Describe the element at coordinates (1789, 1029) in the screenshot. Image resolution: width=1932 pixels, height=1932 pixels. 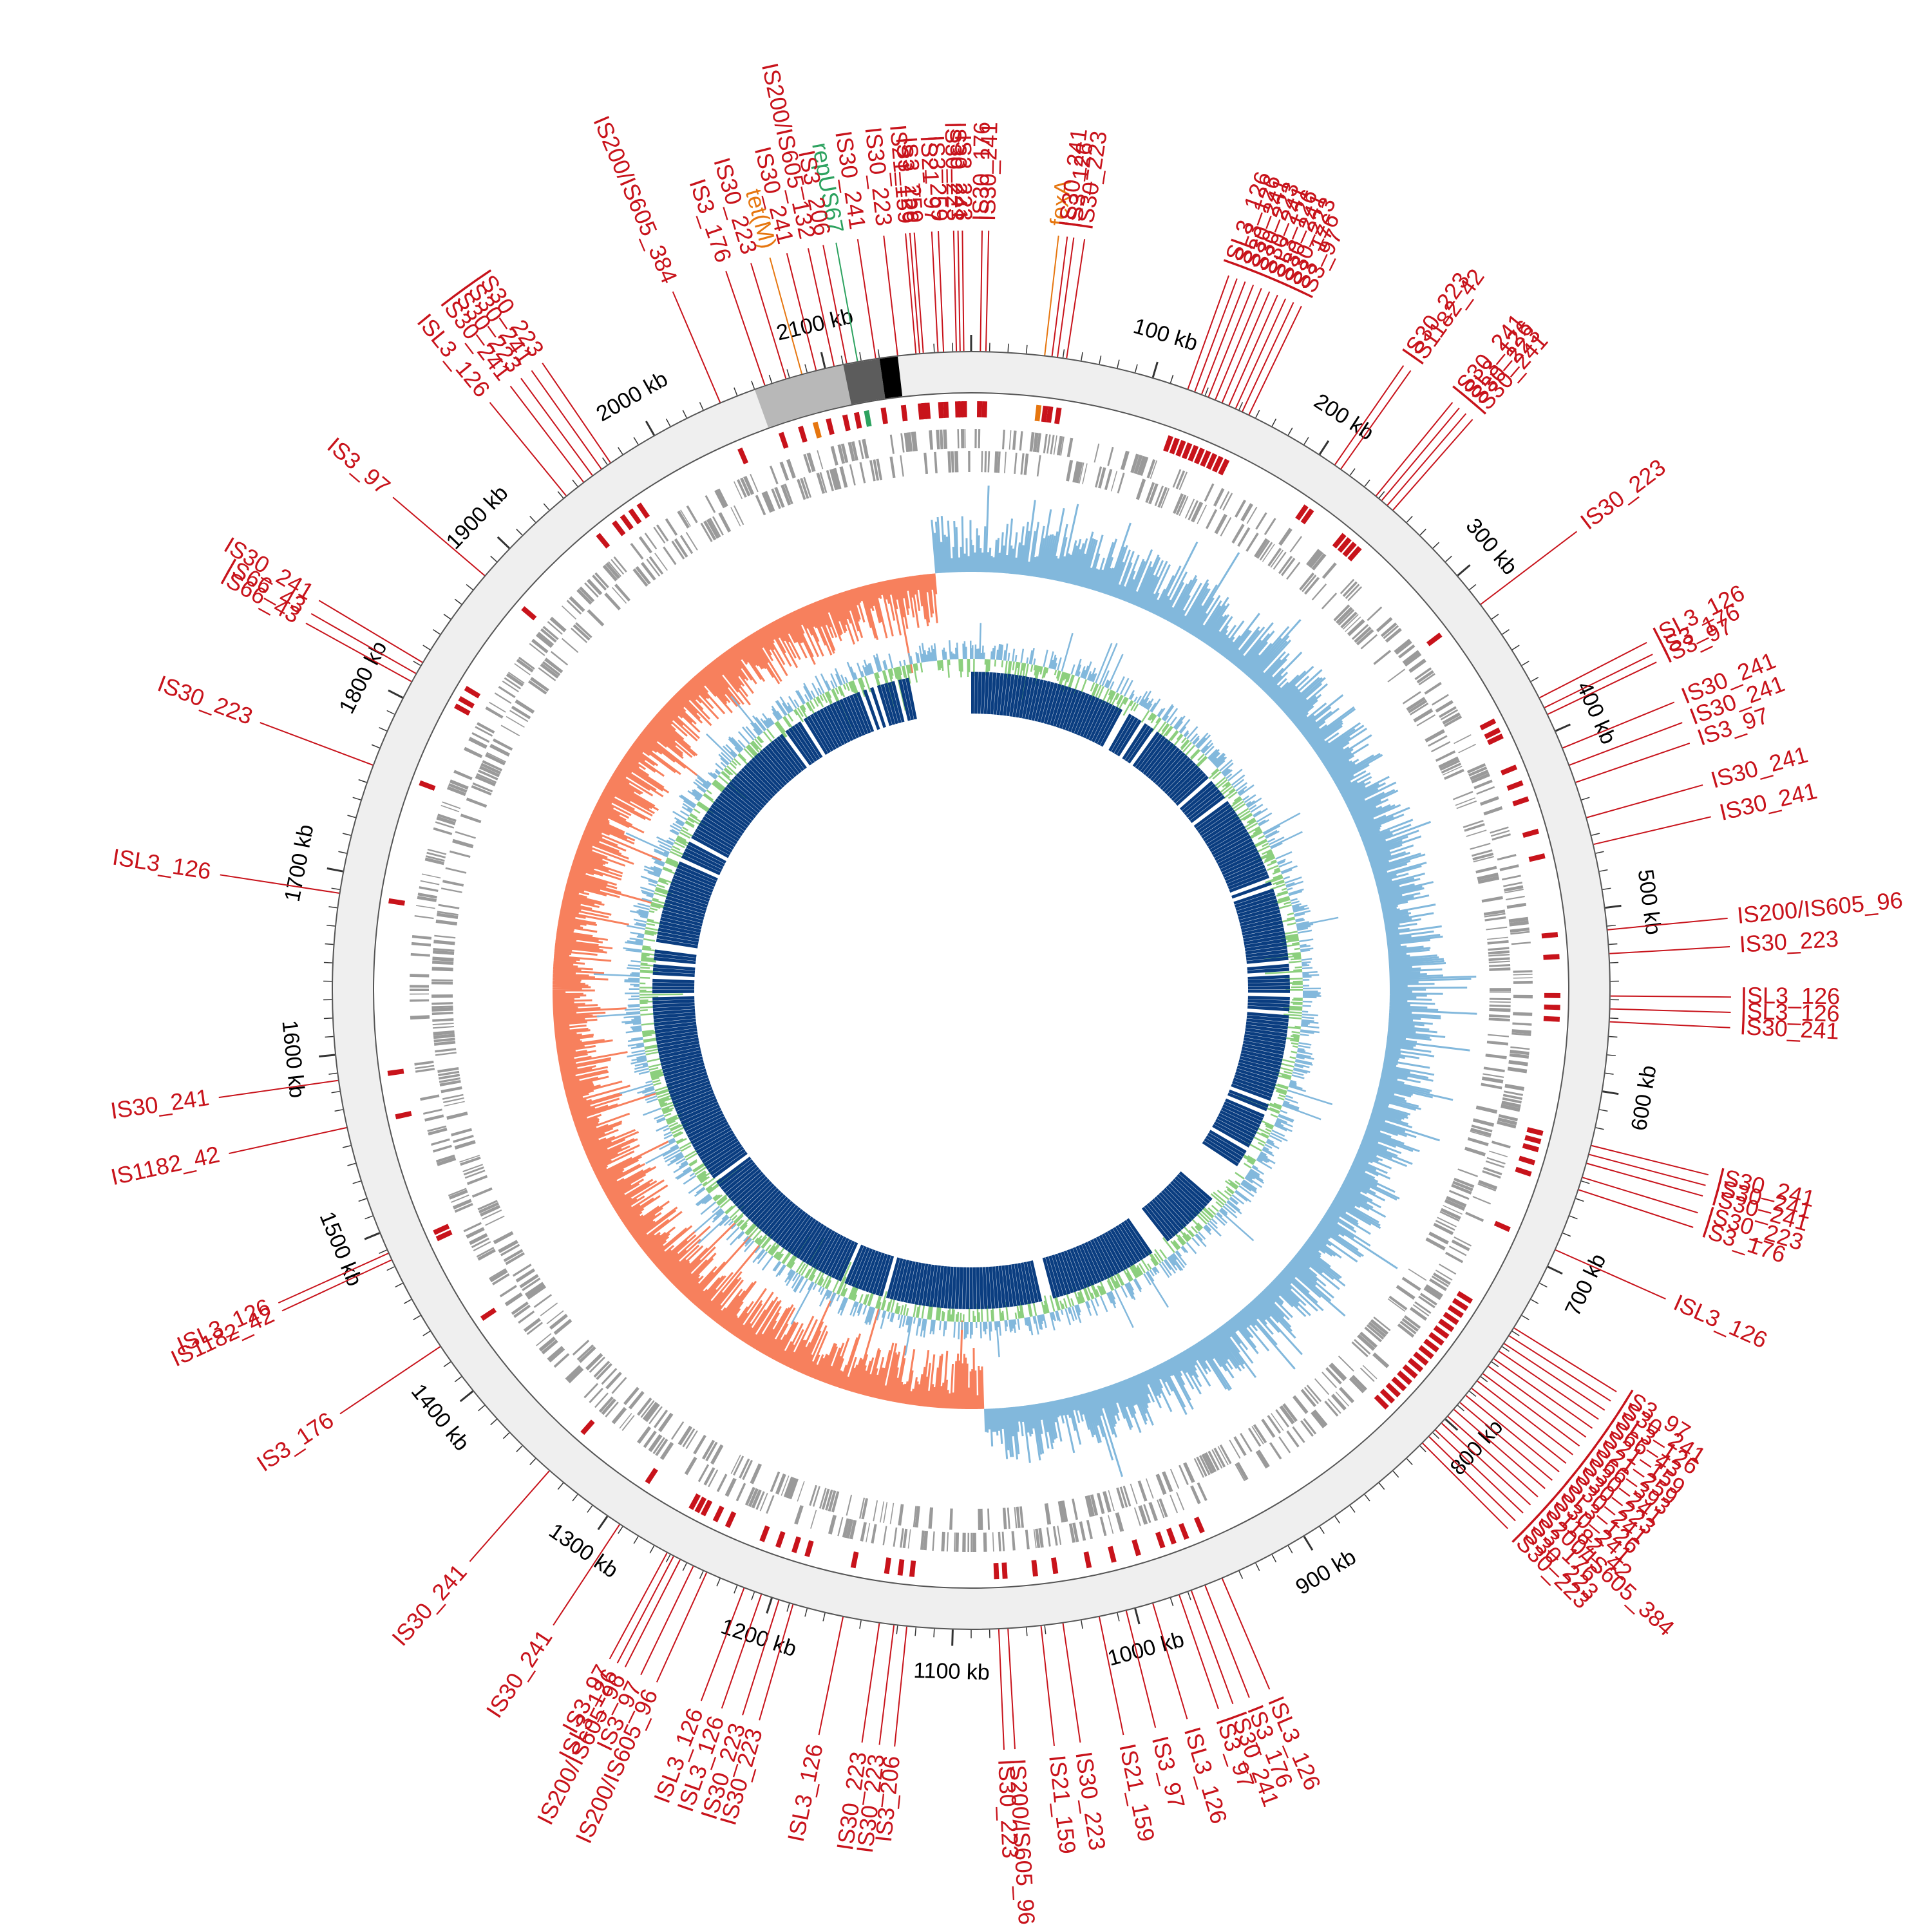
I see `is-element-label: IS30_241` at that location.